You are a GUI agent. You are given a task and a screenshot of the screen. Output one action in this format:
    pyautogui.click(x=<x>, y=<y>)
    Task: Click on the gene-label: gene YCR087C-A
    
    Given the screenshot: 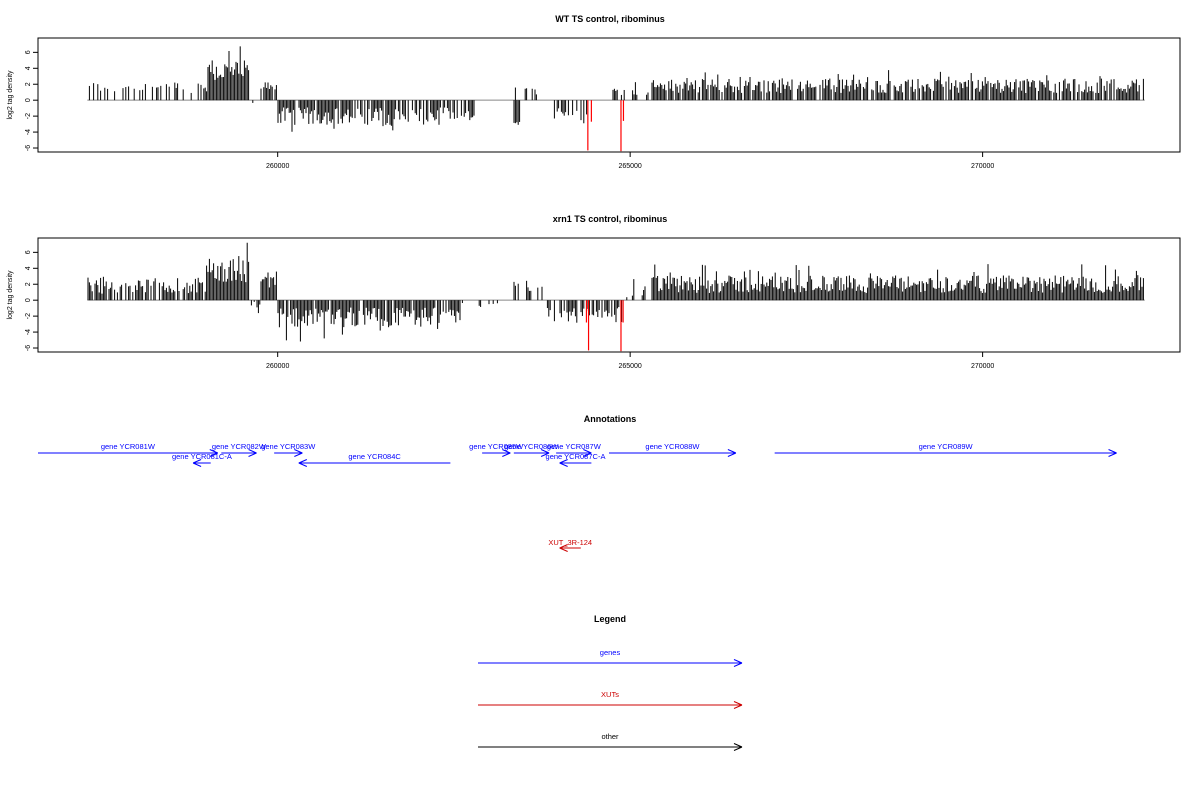 What is the action you would take?
    pyautogui.click(x=576, y=456)
    